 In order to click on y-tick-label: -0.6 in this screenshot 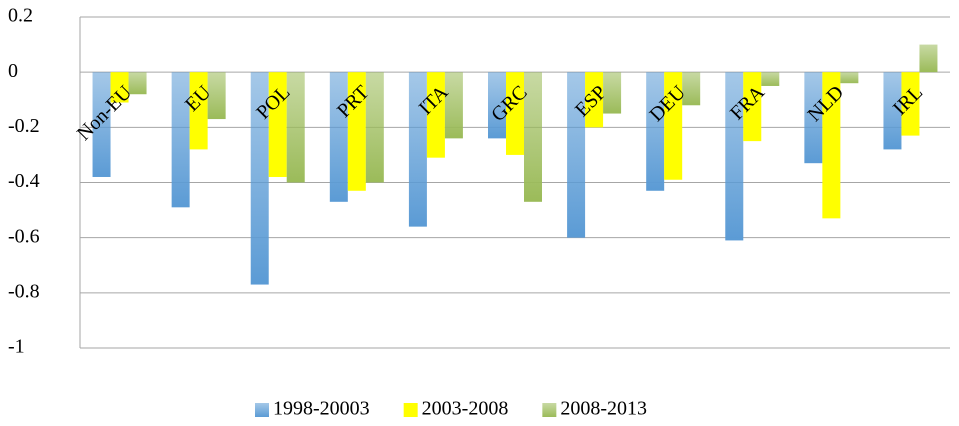, I will do `click(24, 236)`.